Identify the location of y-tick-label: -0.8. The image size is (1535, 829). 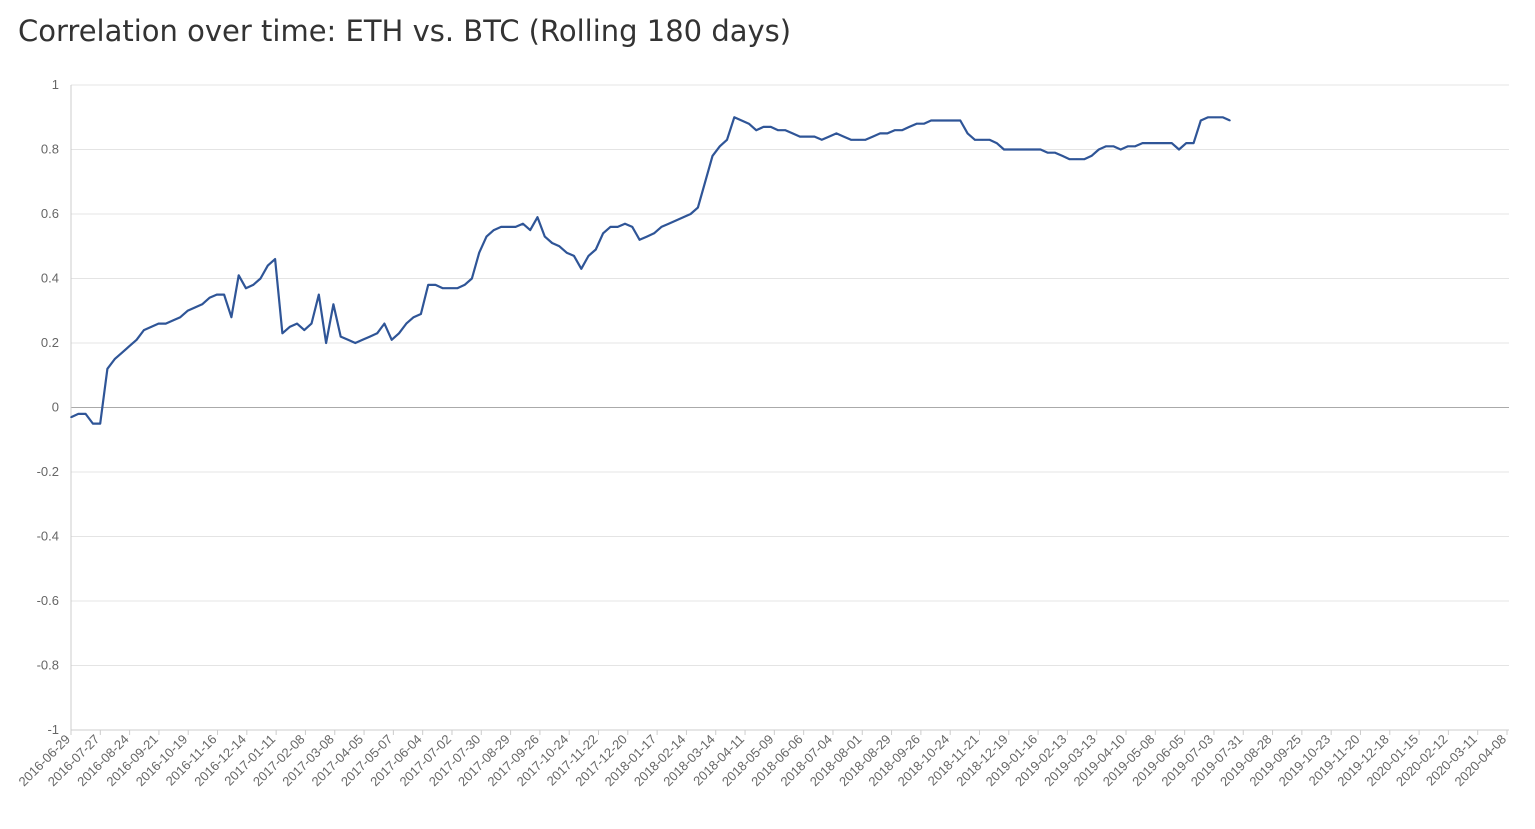
(48, 665).